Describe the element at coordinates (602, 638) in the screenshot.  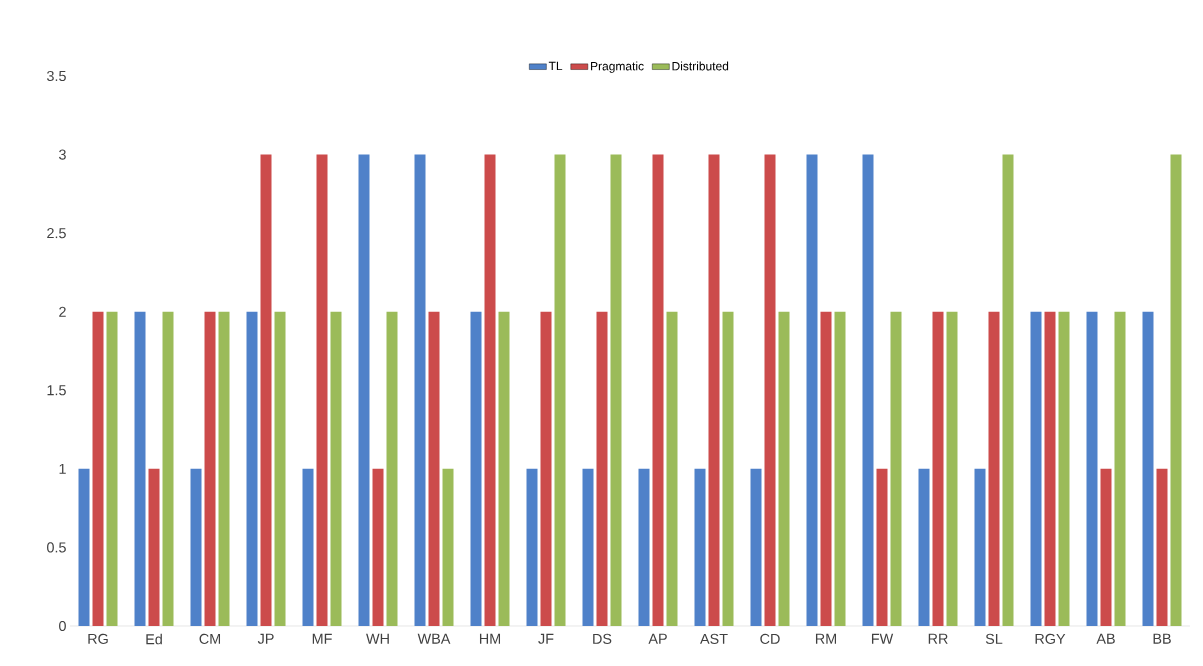
I see `x-tick-label: DS` at that location.